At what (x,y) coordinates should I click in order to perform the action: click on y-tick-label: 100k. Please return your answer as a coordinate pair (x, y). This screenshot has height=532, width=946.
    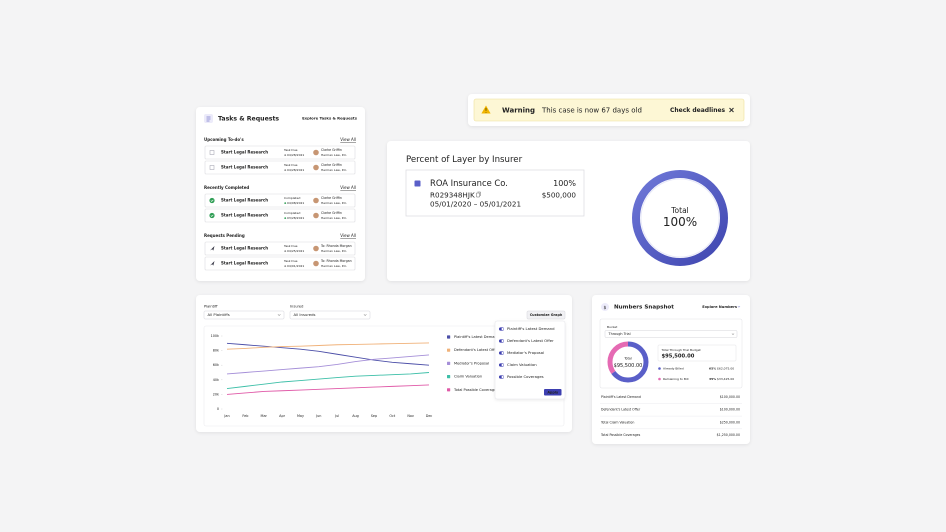
    Looking at the image, I should click on (215, 336).